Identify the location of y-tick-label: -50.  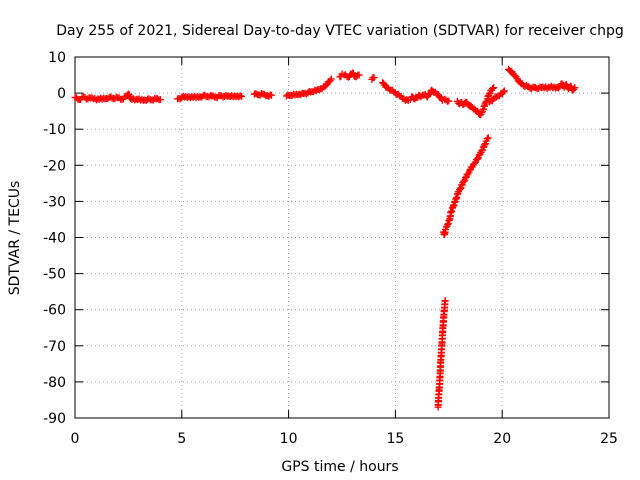
(54, 275).